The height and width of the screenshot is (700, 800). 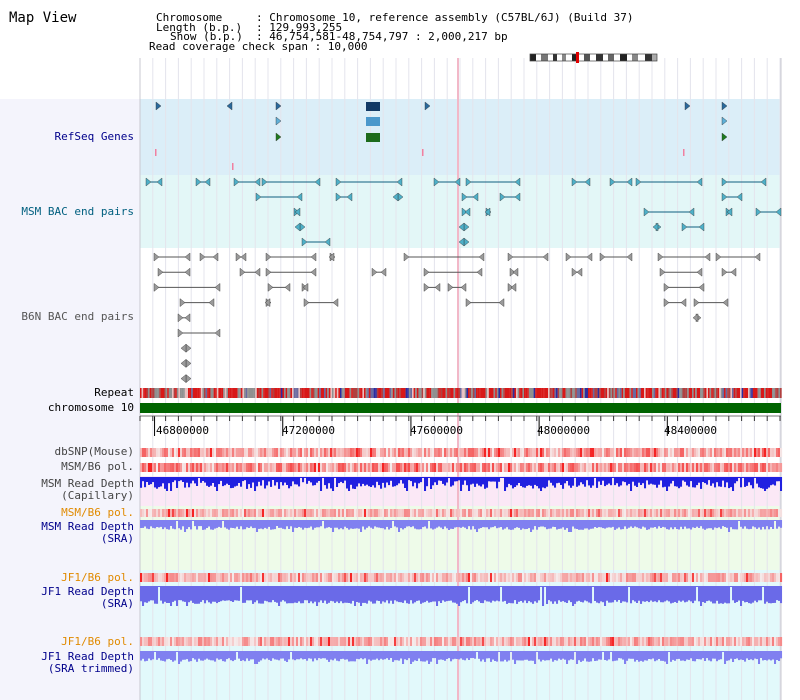 I want to click on msm-depth-capillary-label-1: MSM Read Depth, so click(x=87, y=483).